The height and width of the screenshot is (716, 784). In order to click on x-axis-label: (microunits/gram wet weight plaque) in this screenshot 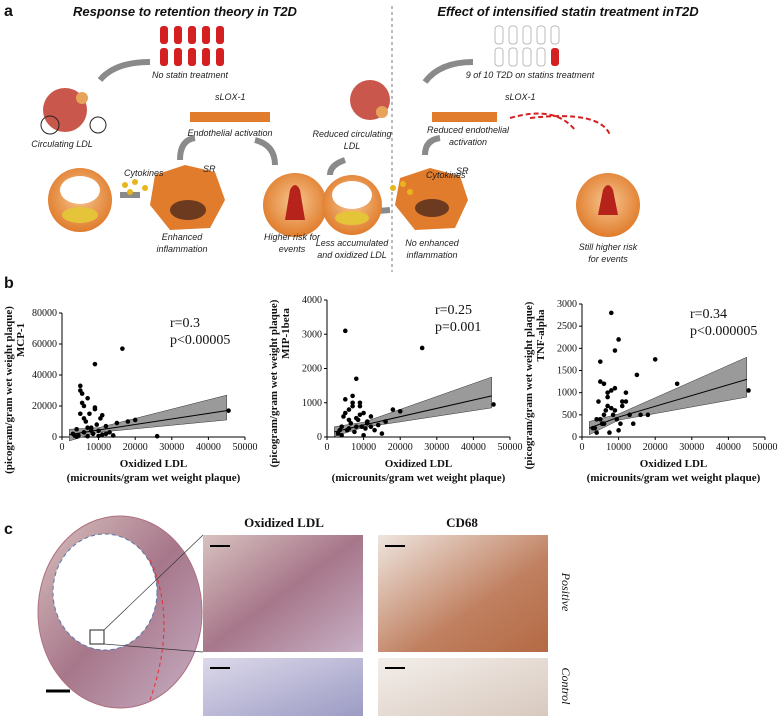, I will do `click(154, 478)`.